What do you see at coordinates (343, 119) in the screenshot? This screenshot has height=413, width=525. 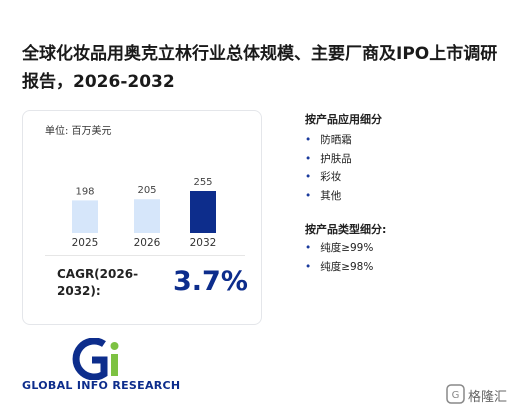 I see `section-heading: 按产品应用细分` at bounding box center [343, 119].